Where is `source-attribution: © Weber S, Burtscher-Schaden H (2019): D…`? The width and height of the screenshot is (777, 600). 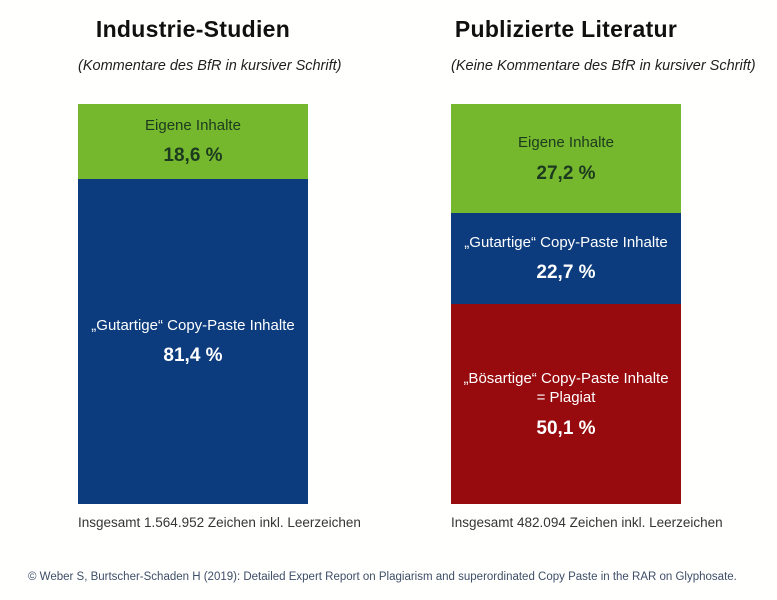 source-attribution: © Weber S, Burtscher-Schaden H (2019): D… is located at coordinates (382, 577).